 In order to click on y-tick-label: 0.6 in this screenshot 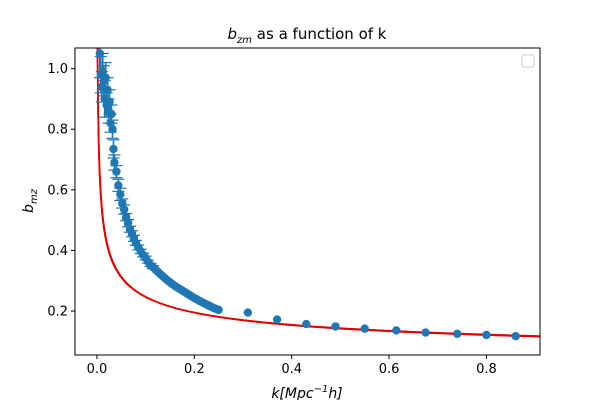, I will do `click(57, 190)`.